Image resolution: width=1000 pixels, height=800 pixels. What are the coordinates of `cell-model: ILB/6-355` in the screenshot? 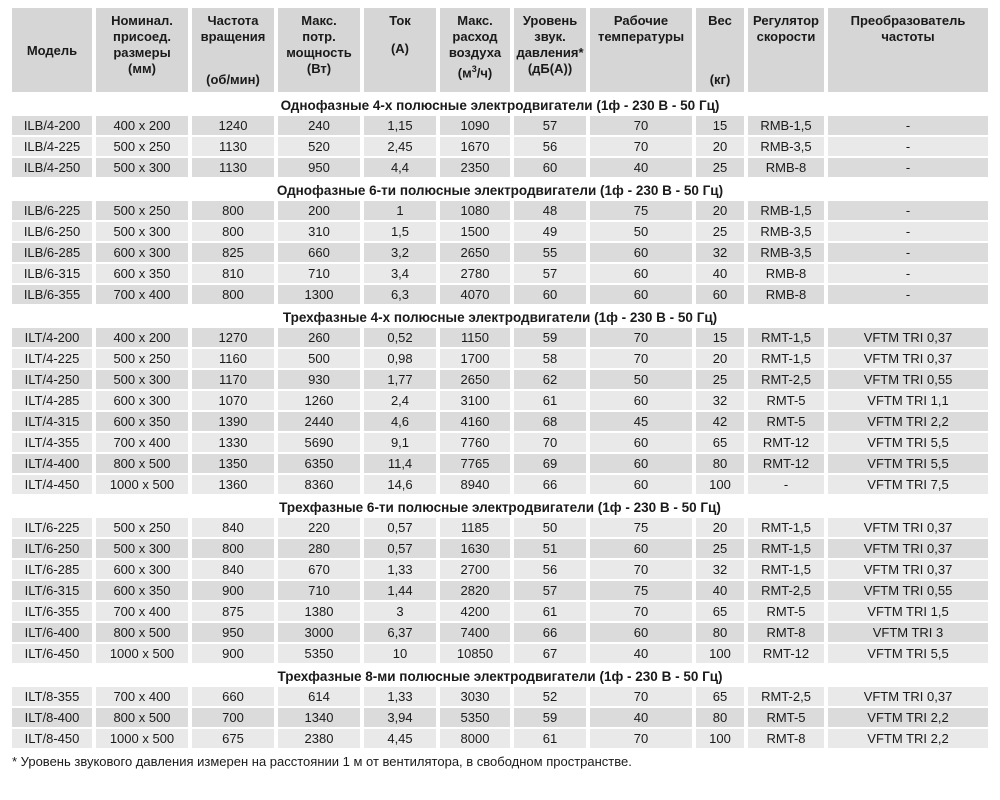 It's located at (52, 294).